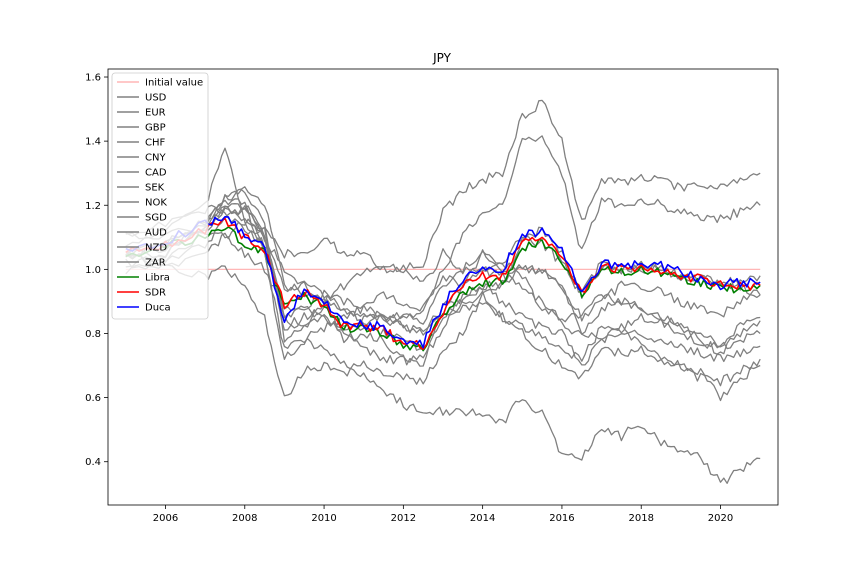 This screenshot has height=576, width=864. What do you see at coordinates (157, 278) in the screenshot?
I see `legend-label-libra: Libra` at bounding box center [157, 278].